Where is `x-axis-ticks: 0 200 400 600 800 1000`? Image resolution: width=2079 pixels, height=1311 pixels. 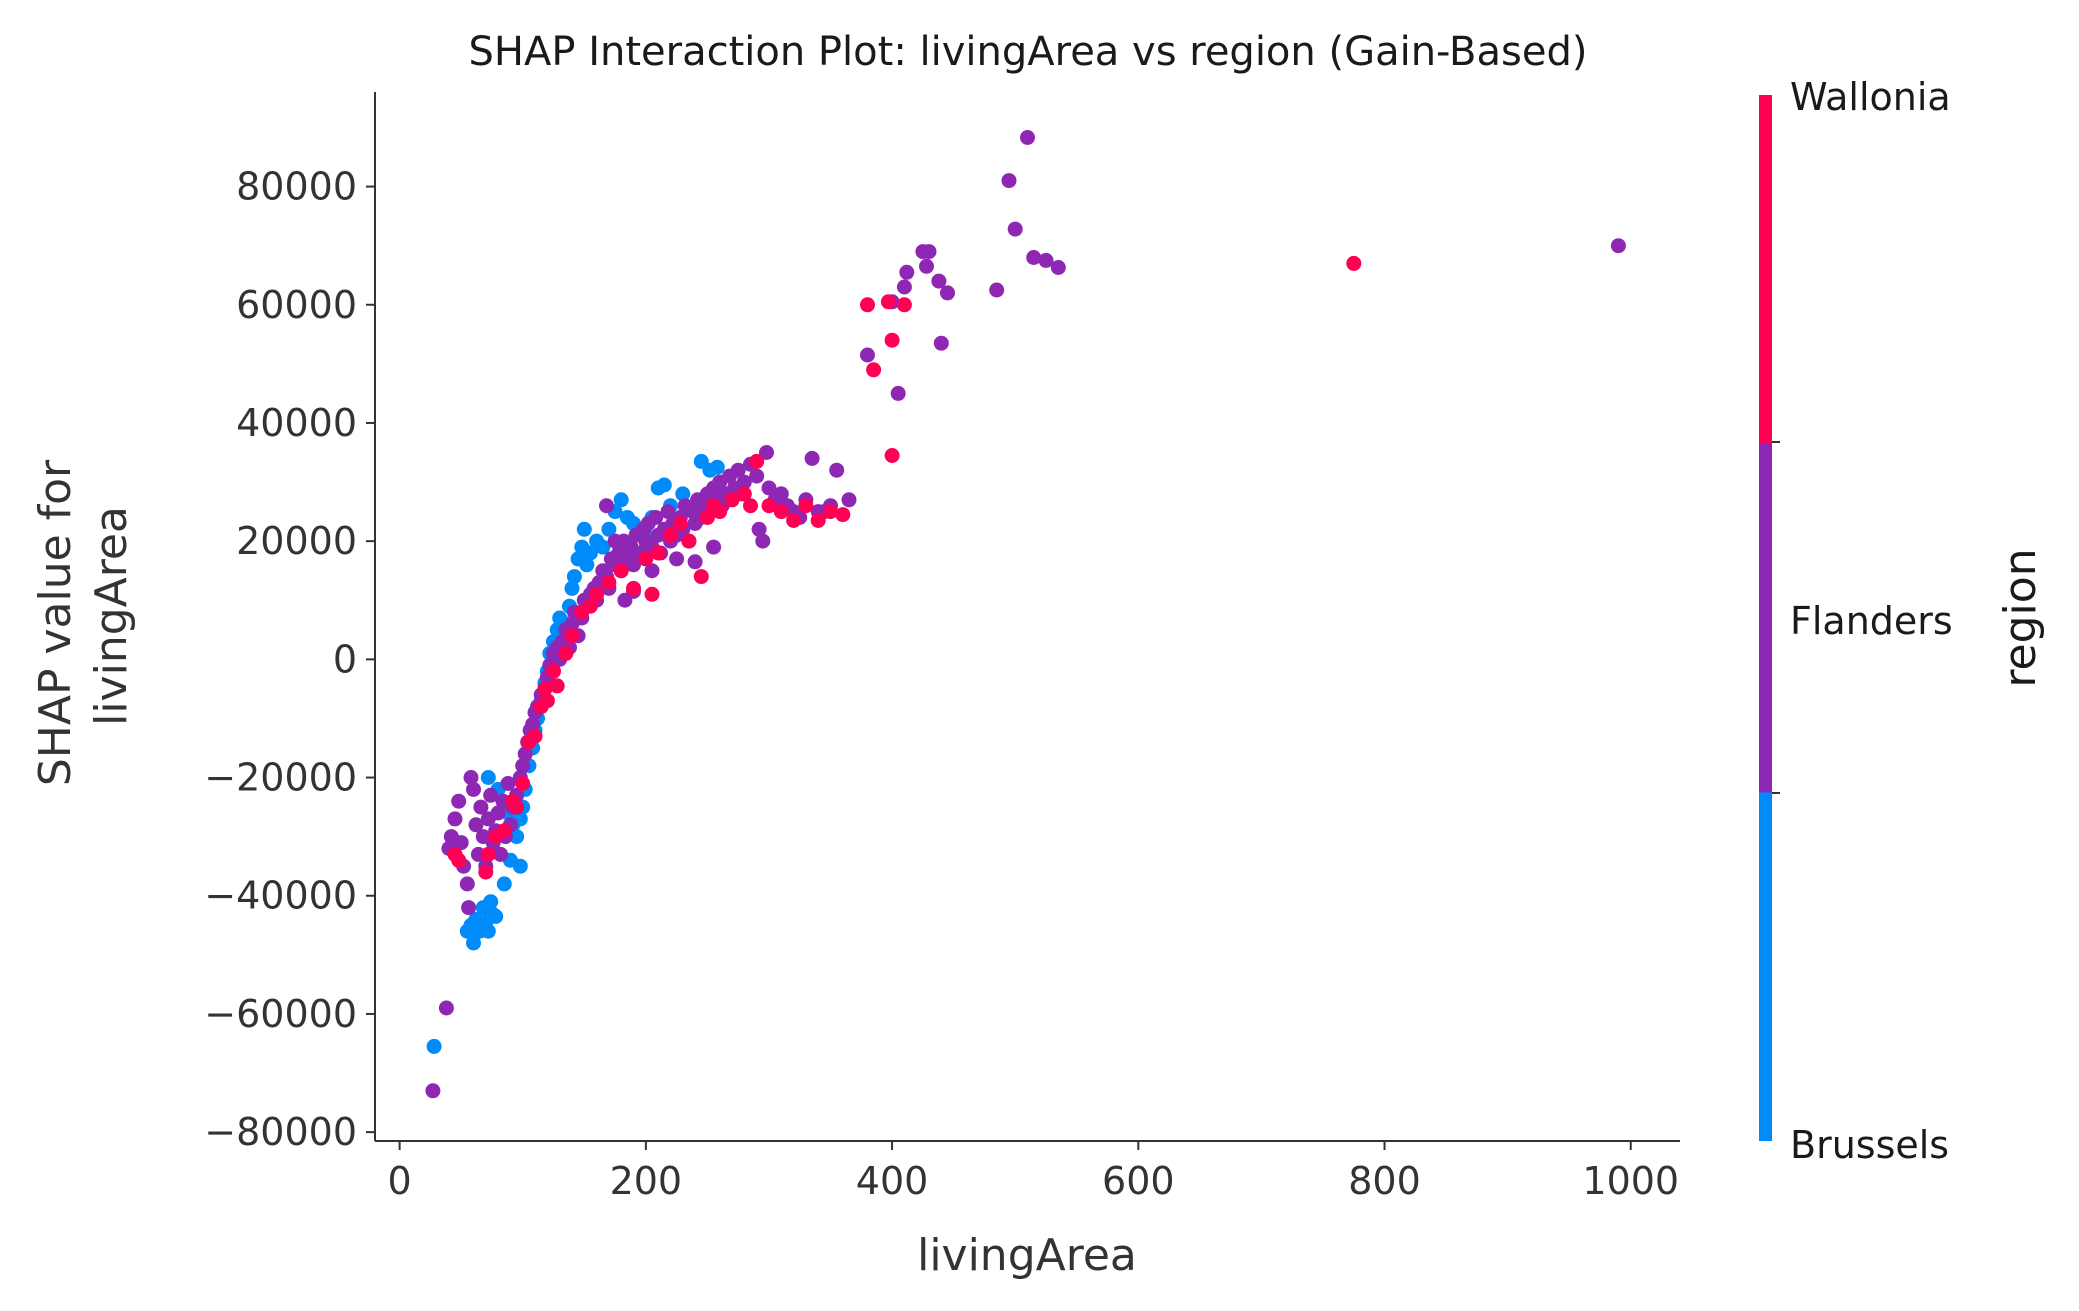
x-axis-ticks: 0 200 400 600 800 1000 is located at coordinates (1033, 1172).